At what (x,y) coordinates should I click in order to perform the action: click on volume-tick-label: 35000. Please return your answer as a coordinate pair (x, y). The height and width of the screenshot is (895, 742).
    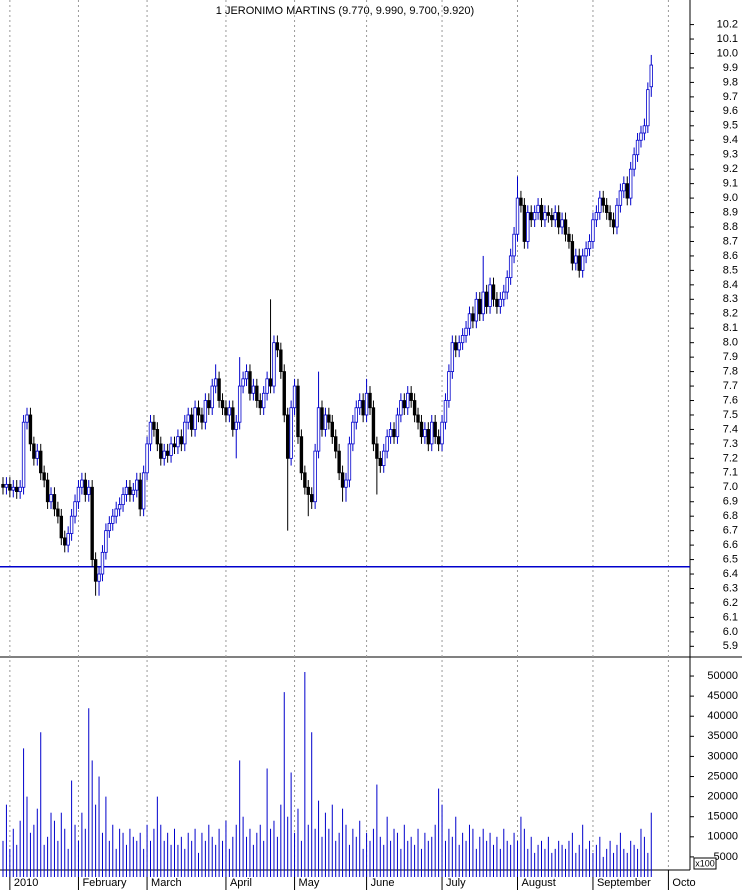
    Looking at the image, I should click on (722, 736).